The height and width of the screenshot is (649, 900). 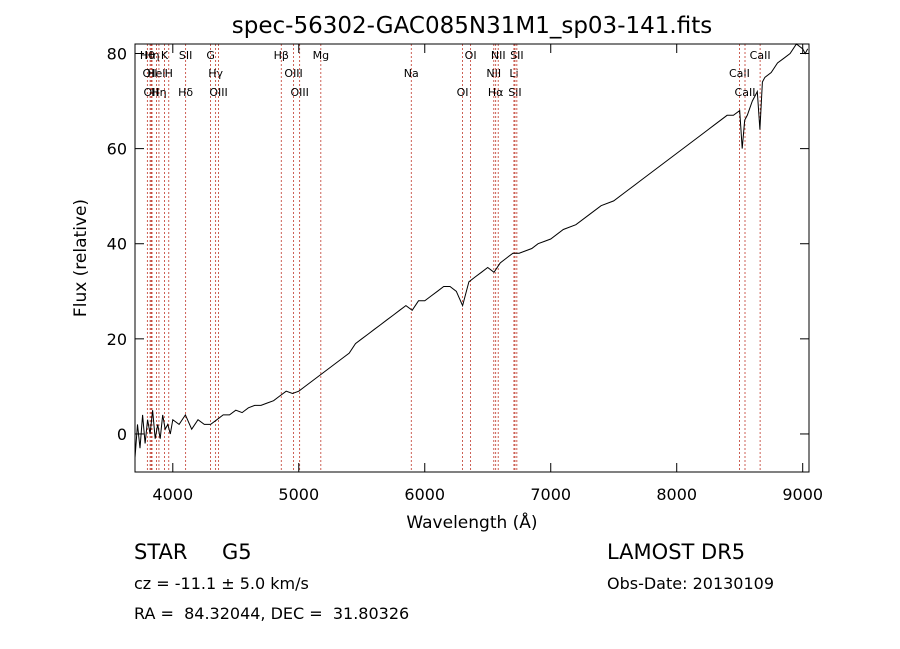 What do you see at coordinates (117, 339) in the screenshot?
I see `y-tick-label: 20` at bounding box center [117, 339].